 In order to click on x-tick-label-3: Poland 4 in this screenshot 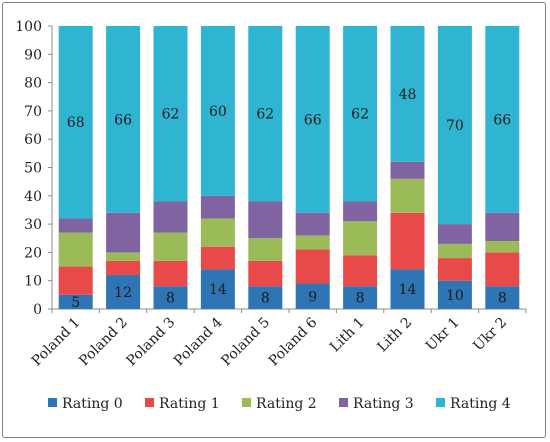, I will do `click(198, 341)`.